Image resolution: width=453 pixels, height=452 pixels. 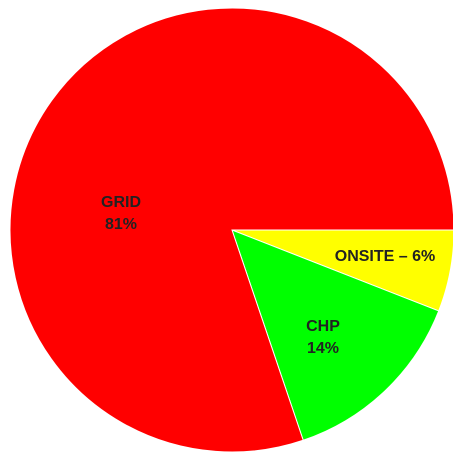 What do you see at coordinates (121, 202) in the screenshot?
I see `slice-label: GRID` at bounding box center [121, 202].